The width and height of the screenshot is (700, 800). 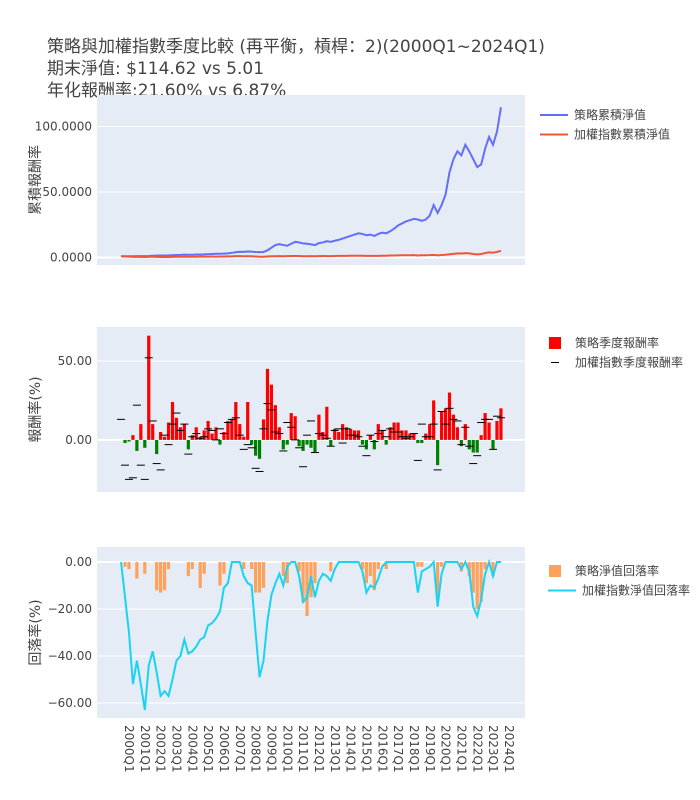 What do you see at coordinates (555, 571) in the screenshot?
I see `legend-symbol` at bounding box center [555, 571].